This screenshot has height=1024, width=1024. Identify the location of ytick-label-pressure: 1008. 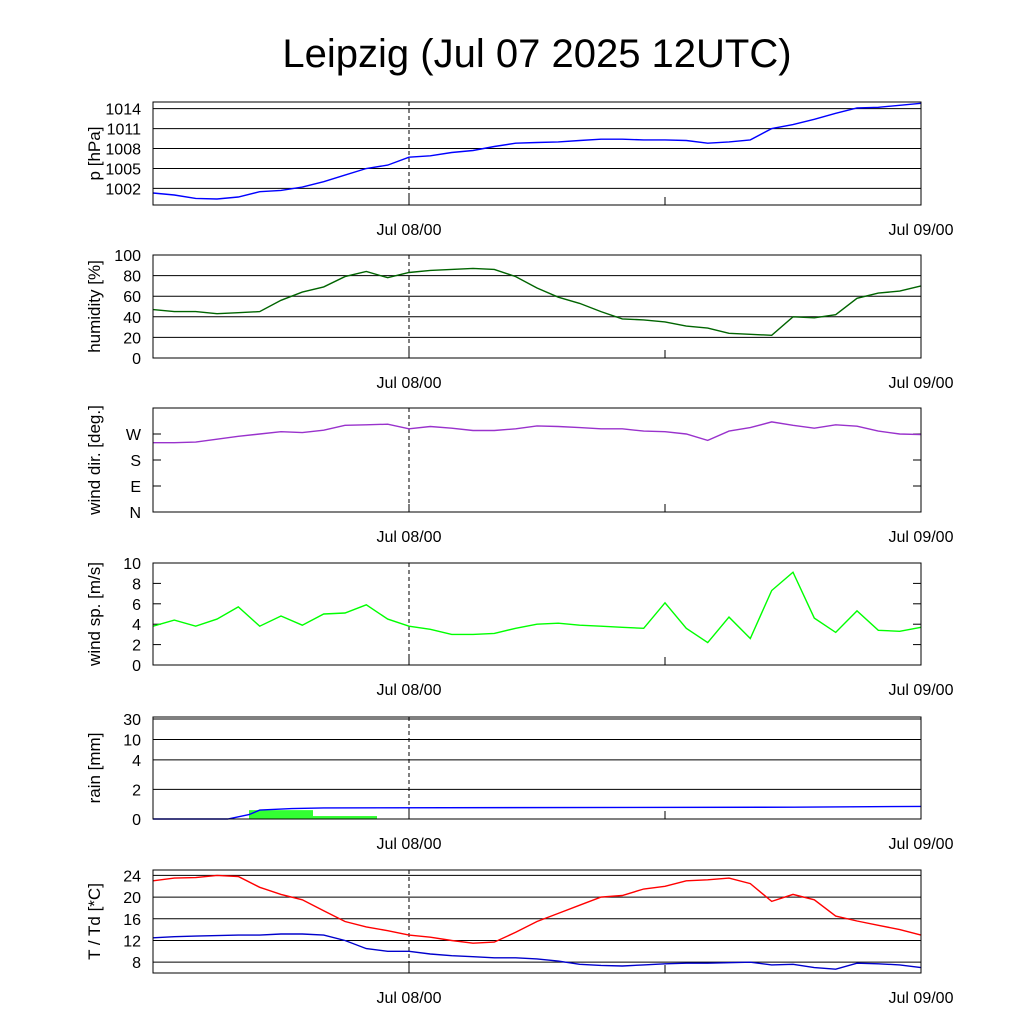
(123, 150).